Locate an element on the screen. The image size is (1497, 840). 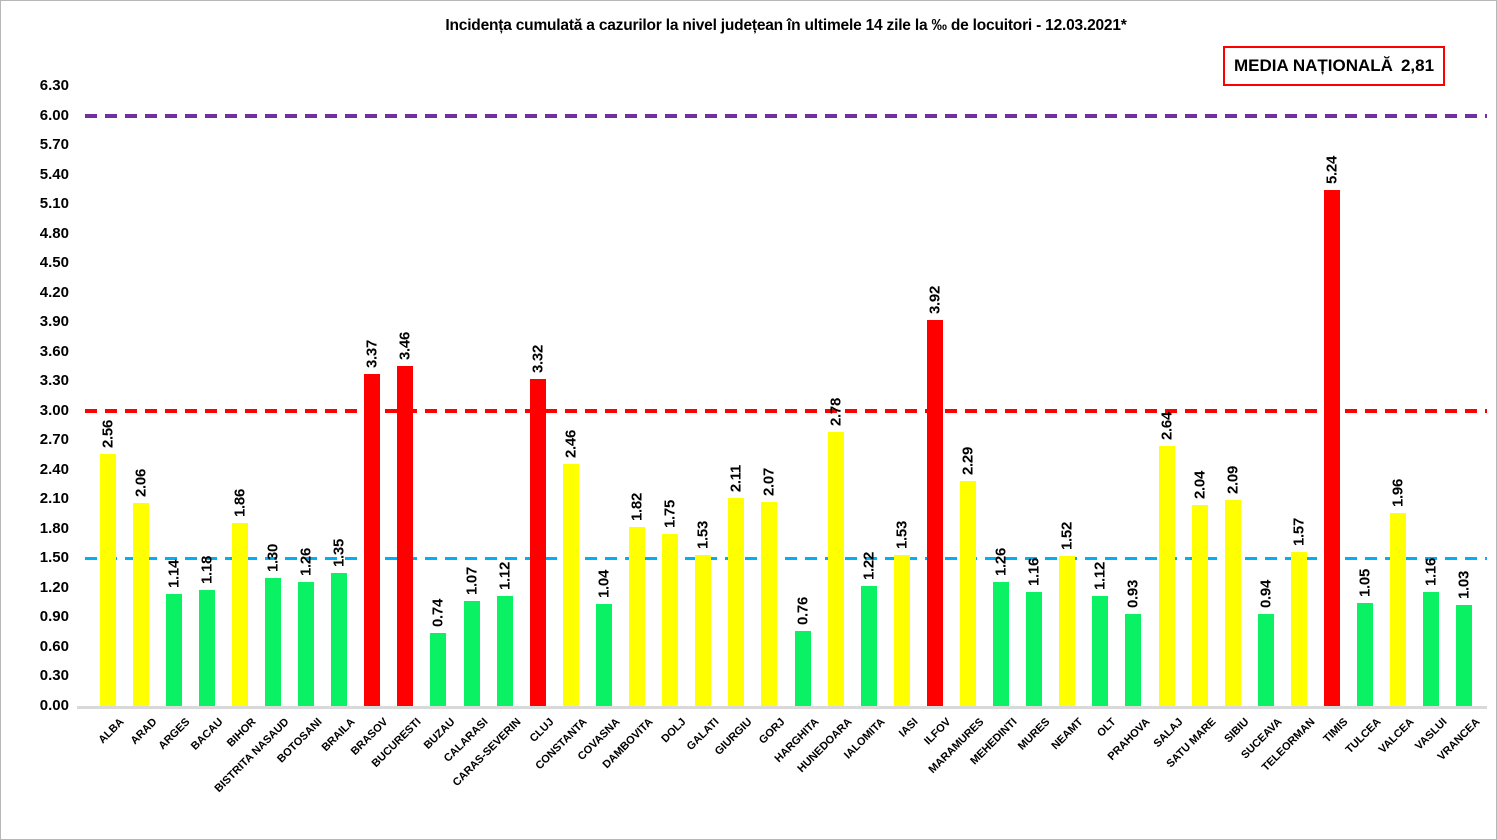
bar-column-suceava: 0.94 is located at coordinates (1265, 396).